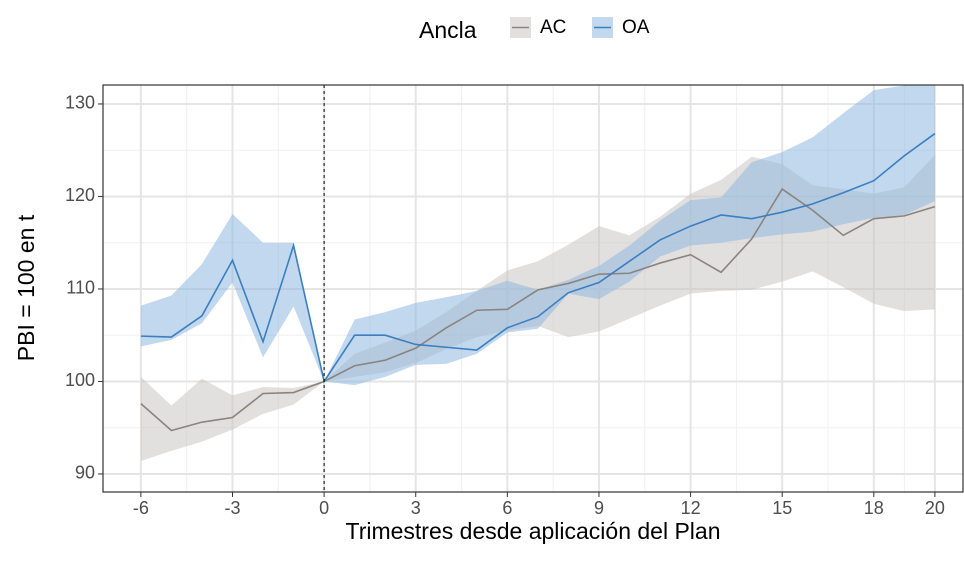 This screenshot has width=964, height=562. Describe the element at coordinates (533, 531) in the screenshot. I see `x-axis-title: Trimestres desde aplicación del Plan` at that location.